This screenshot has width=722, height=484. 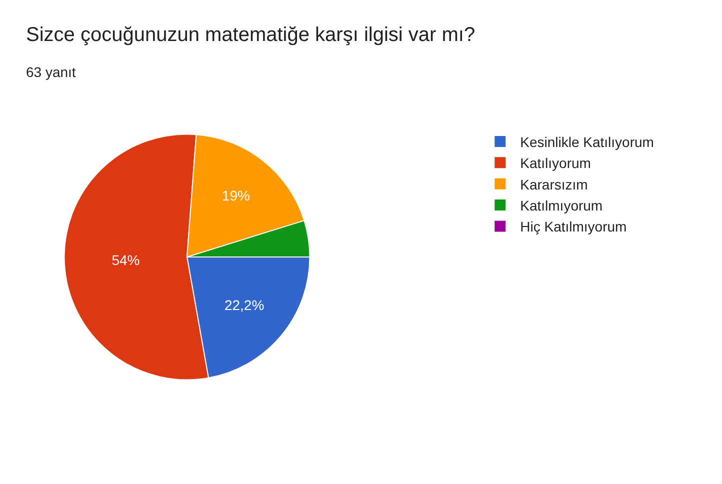 What do you see at coordinates (126, 260) in the screenshot?
I see `data-label: 54%` at bounding box center [126, 260].